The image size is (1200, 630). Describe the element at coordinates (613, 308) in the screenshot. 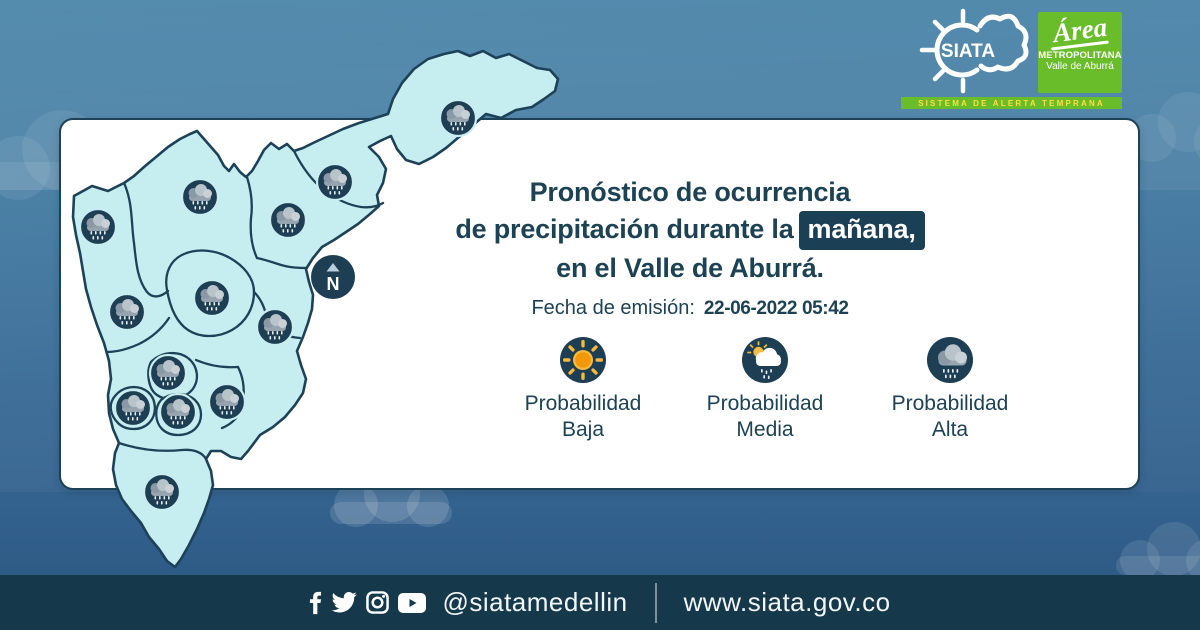

I see `emission-label: Fecha de emisión:` at that location.